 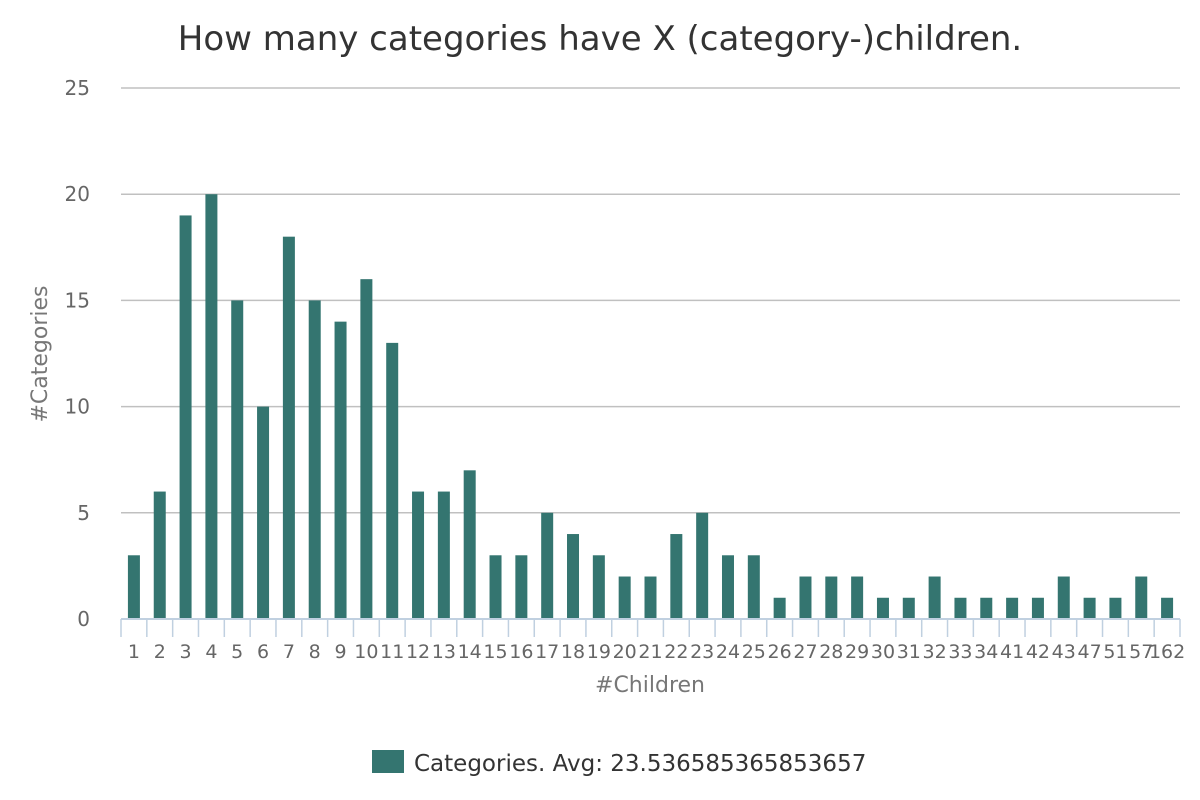 I want to click on x-tick-label-2: 2, so click(x=160, y=652).